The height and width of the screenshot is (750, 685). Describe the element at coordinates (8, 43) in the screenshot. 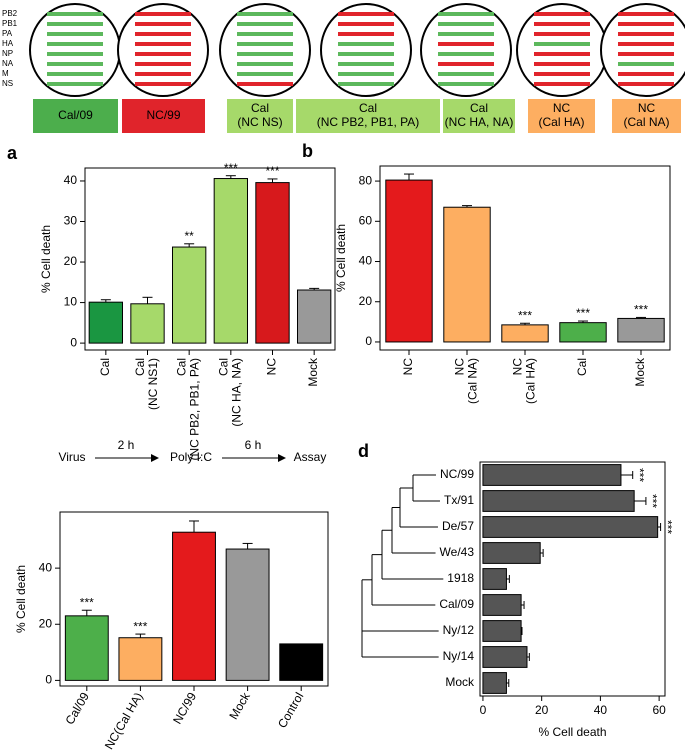

I see `segment-label: HA` at that location.